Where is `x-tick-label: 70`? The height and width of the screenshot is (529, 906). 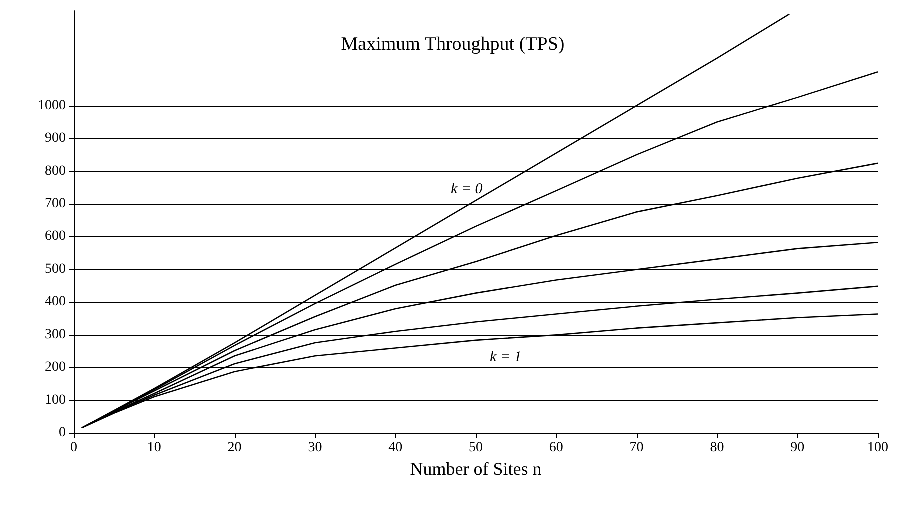 x-tick-label: 70 is located at coordinates (637, 448).